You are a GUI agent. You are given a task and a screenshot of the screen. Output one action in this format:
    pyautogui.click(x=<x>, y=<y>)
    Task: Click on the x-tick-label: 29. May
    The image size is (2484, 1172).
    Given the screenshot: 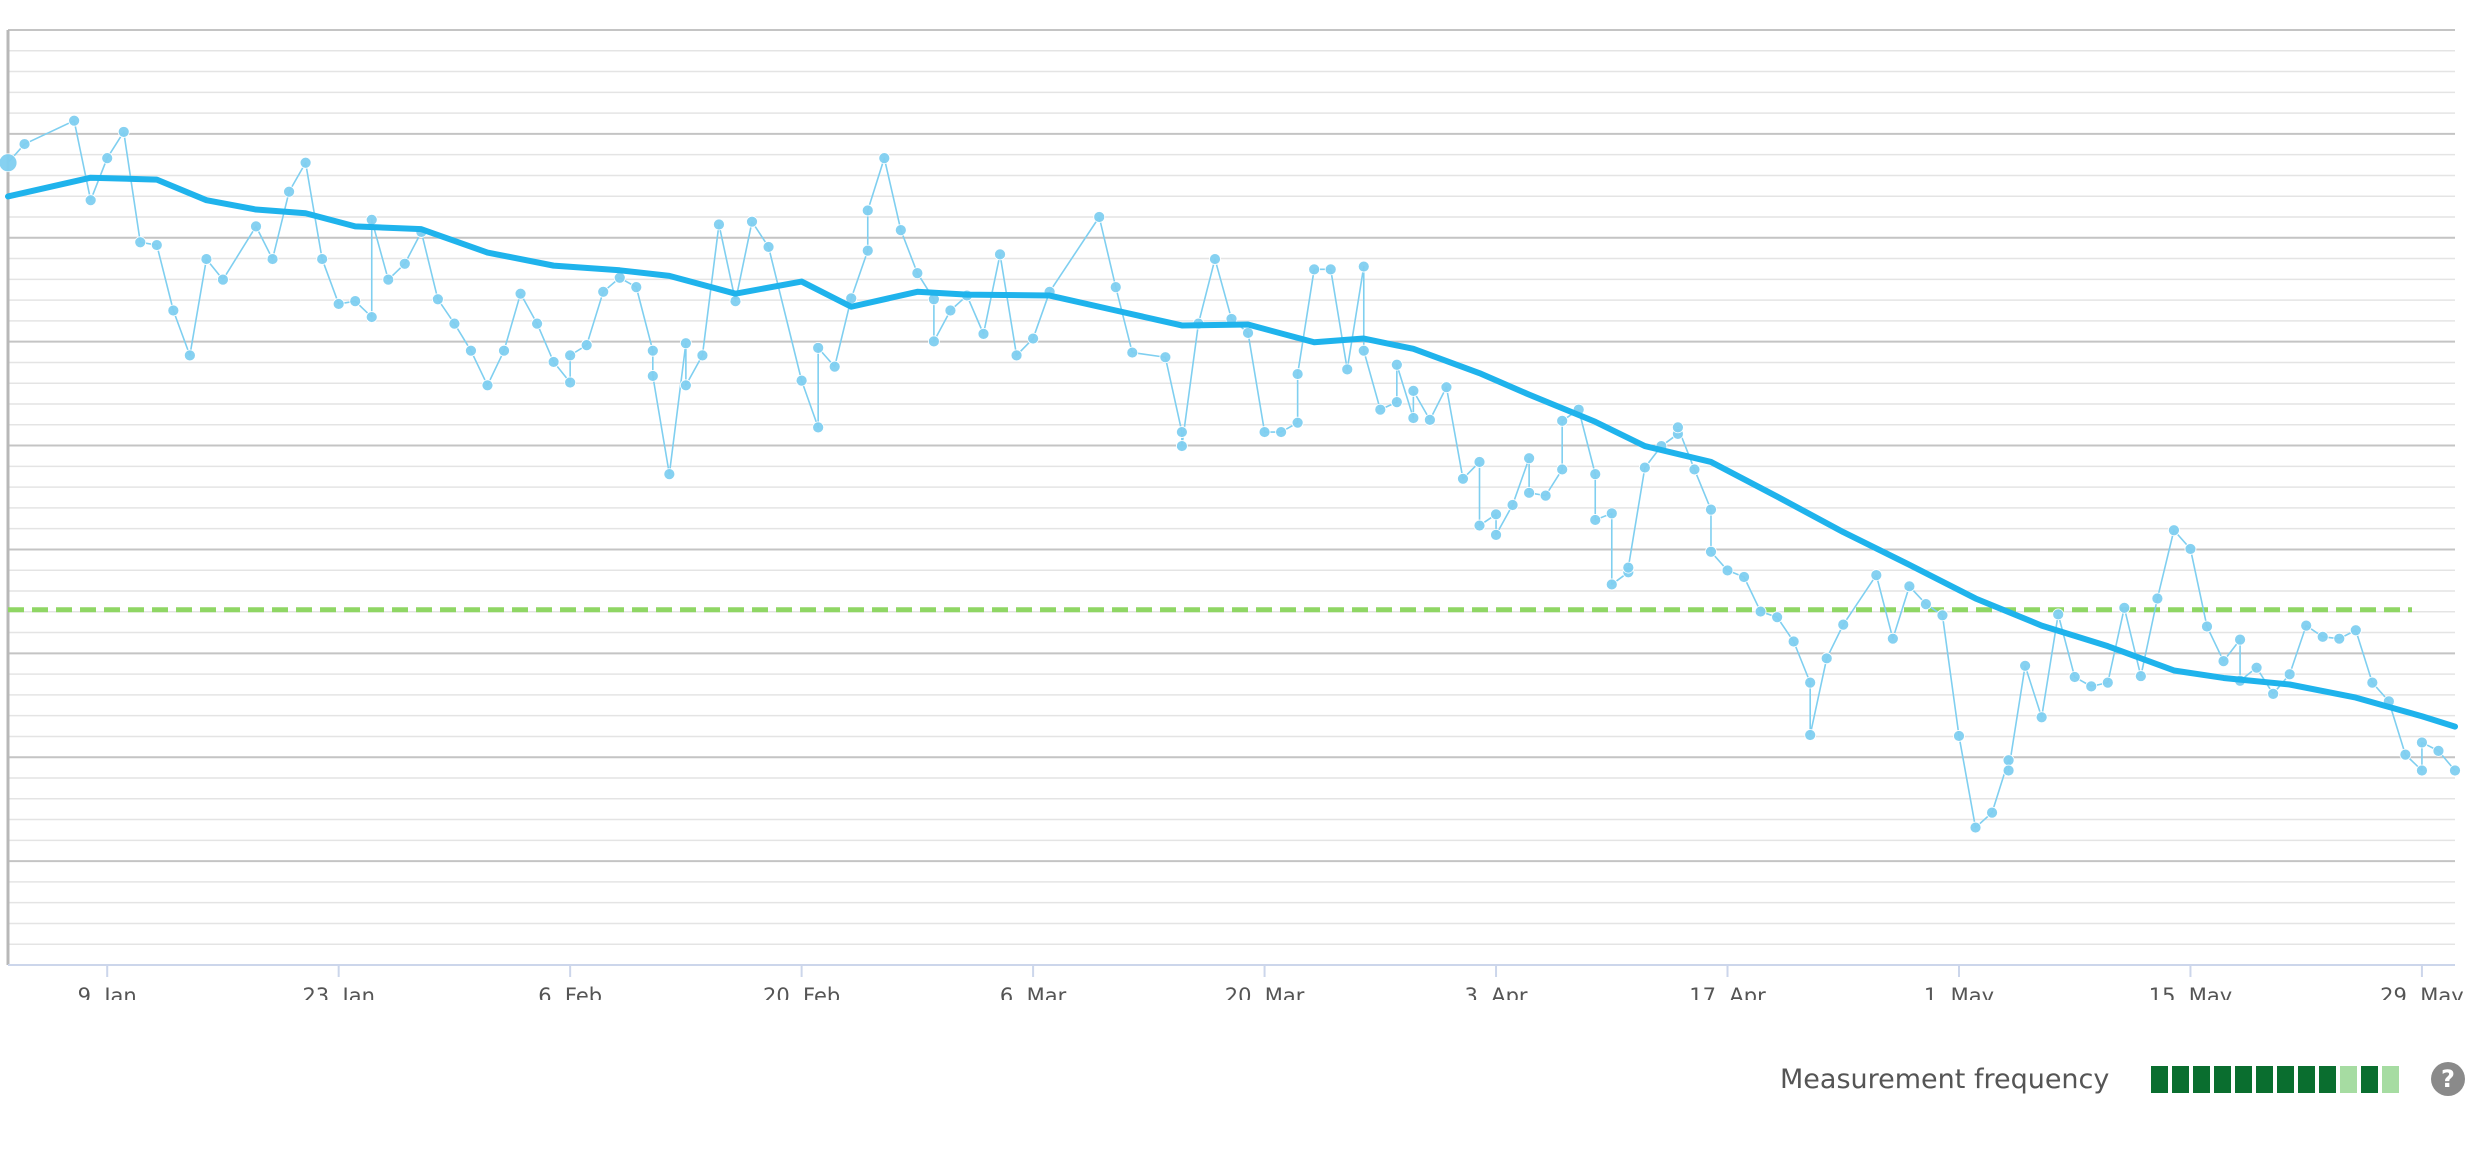 What is the action you would take?
    pyautogui.click(x=2422, y=992)
    